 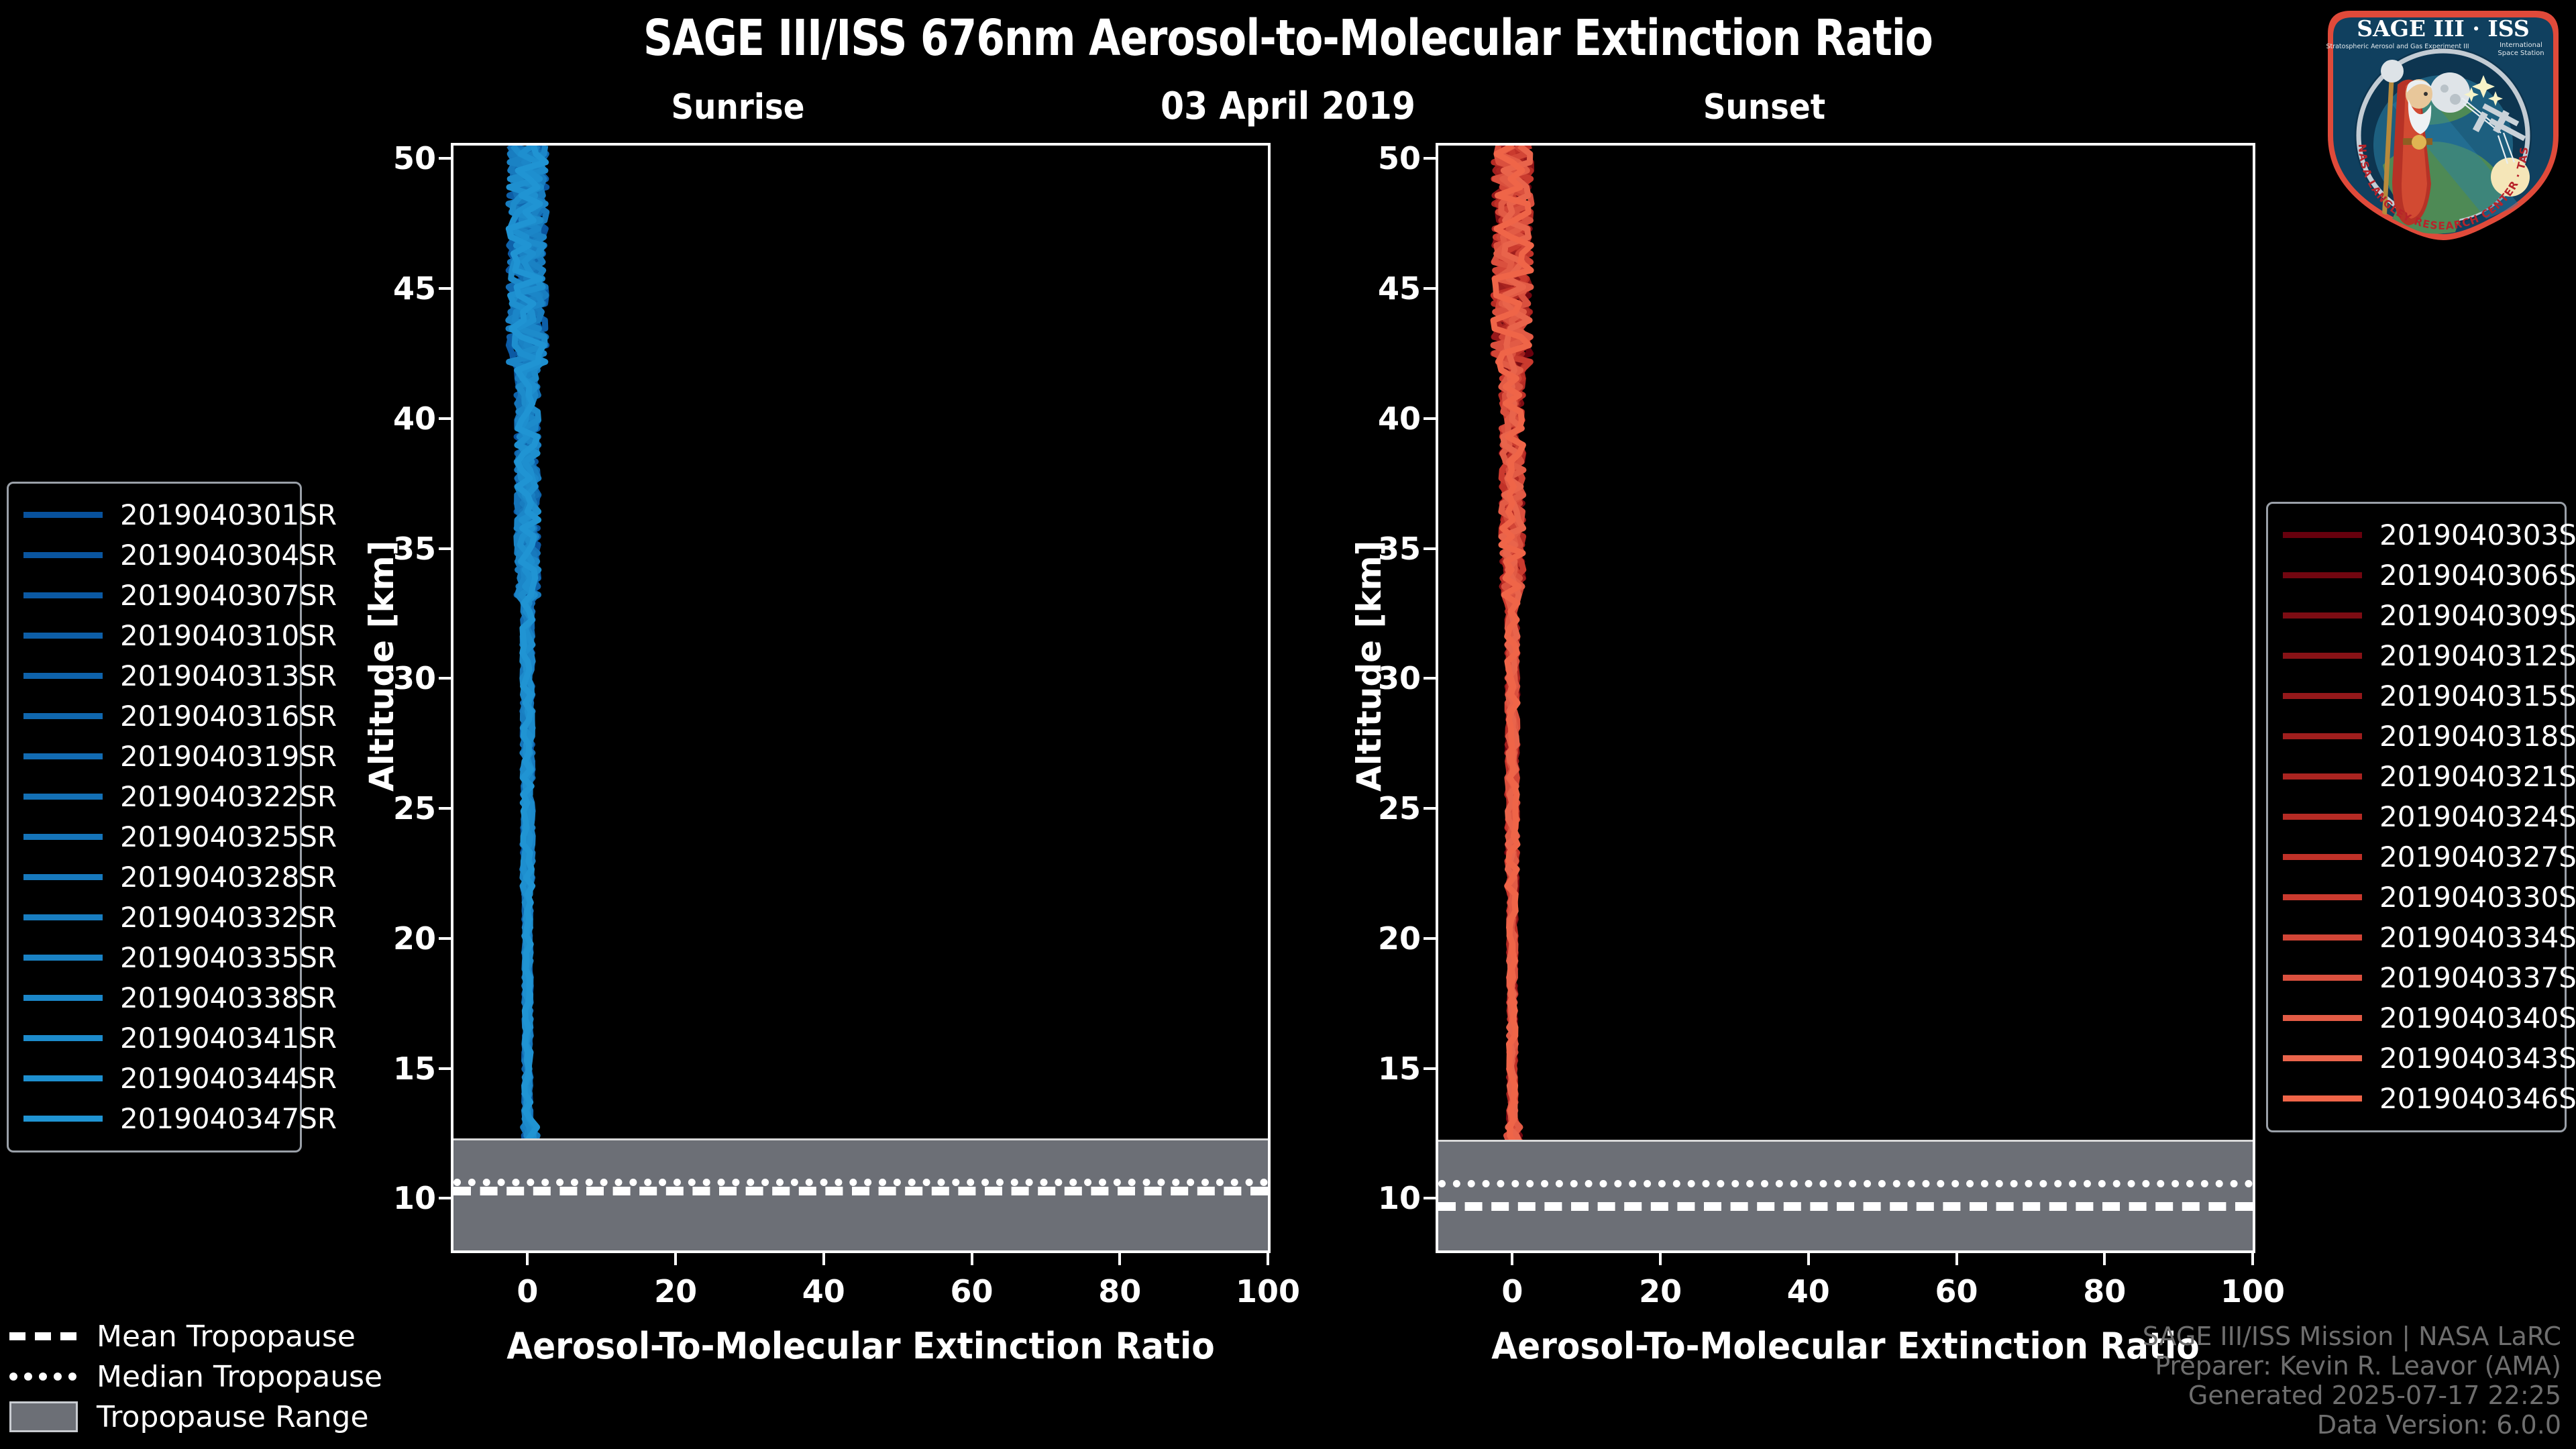 What do you see at coordinates (527, 695) in the screenshot?
I see `profile-line` at bounding box center [527, 695].